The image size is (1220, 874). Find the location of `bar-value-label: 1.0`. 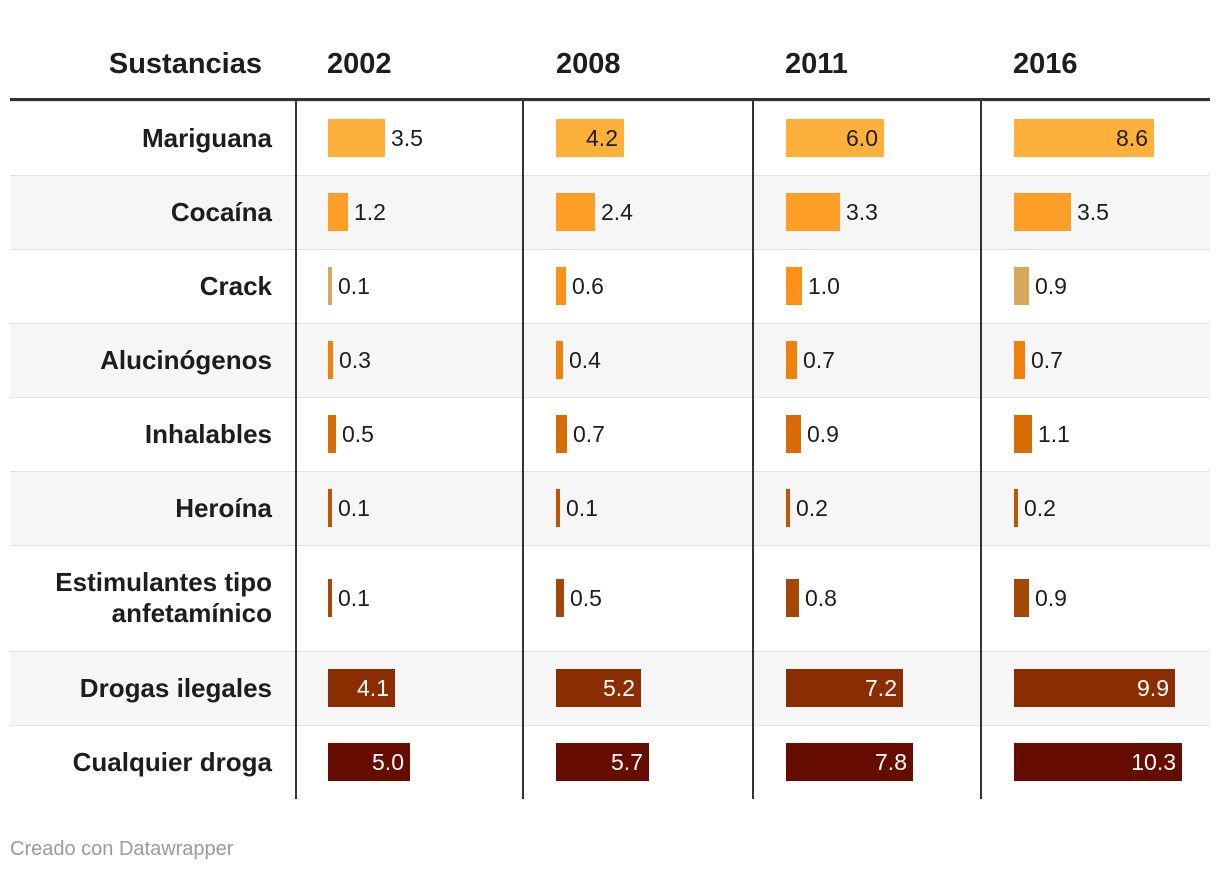

bar-value-label: 1.0 is located at coordinates (824, 286).